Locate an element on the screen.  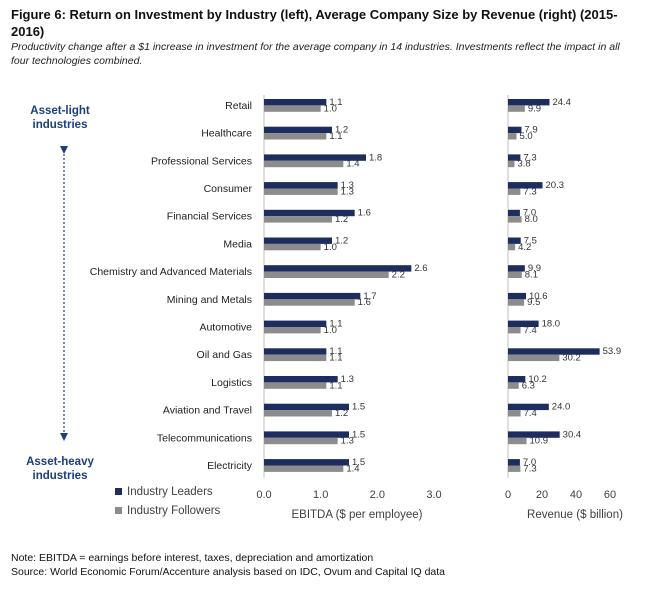
roi-bar-leaders-electricity is located at coordinates (306, 462).